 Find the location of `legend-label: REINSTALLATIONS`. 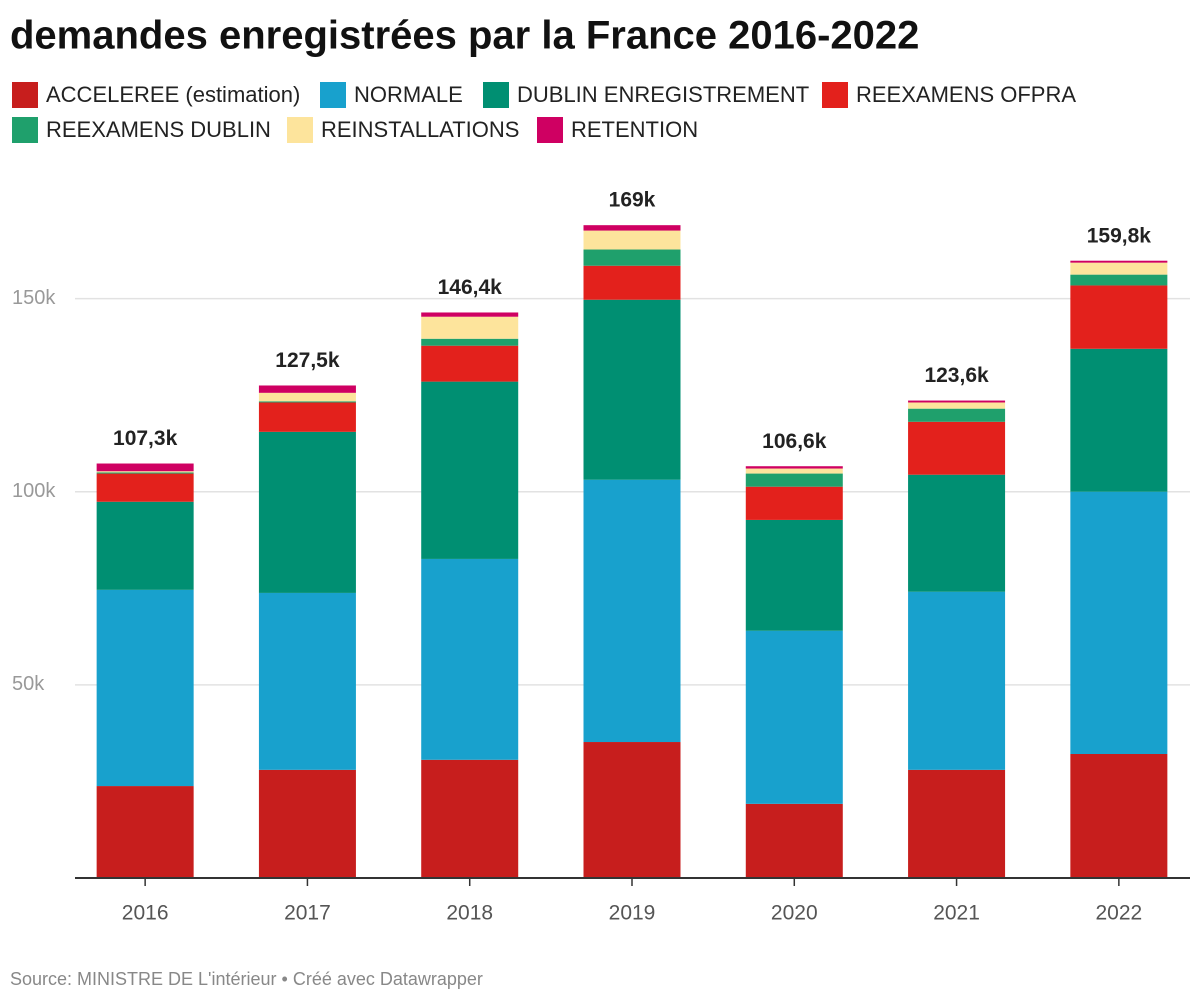

legend-label: REINSTALLATIONS is located at coordinates (420, 129).